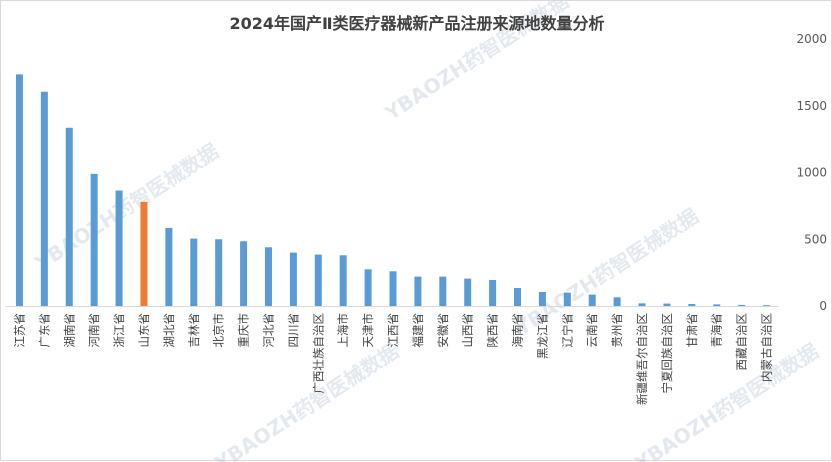 The height and width of the screenshot is (462, 832). What do you see at coordinates (518, 330) in the screenshot?
I see `x-tick-label: 海南省` at bounding box center [518, 330].